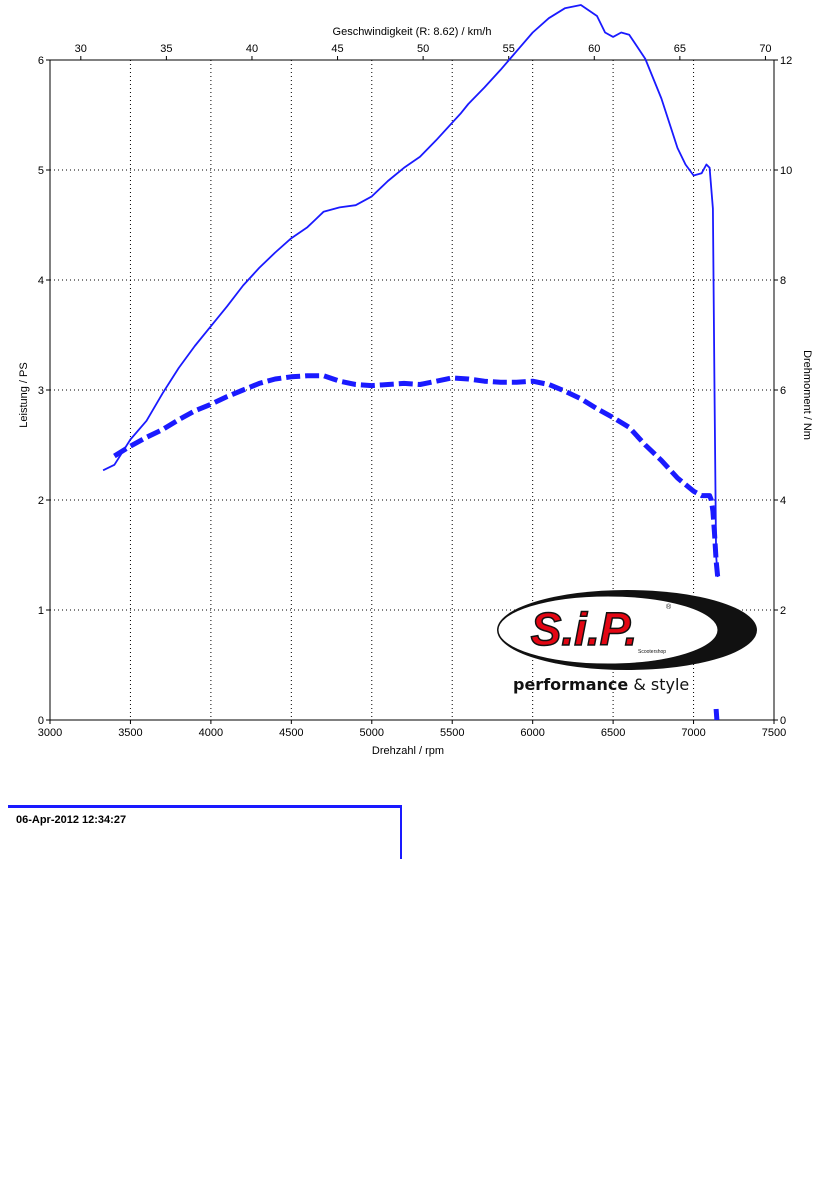 Image resolution: width=823 pixels, height=1200 pixels. I want to click on y2-tick-label: 12, so click(786, 61).